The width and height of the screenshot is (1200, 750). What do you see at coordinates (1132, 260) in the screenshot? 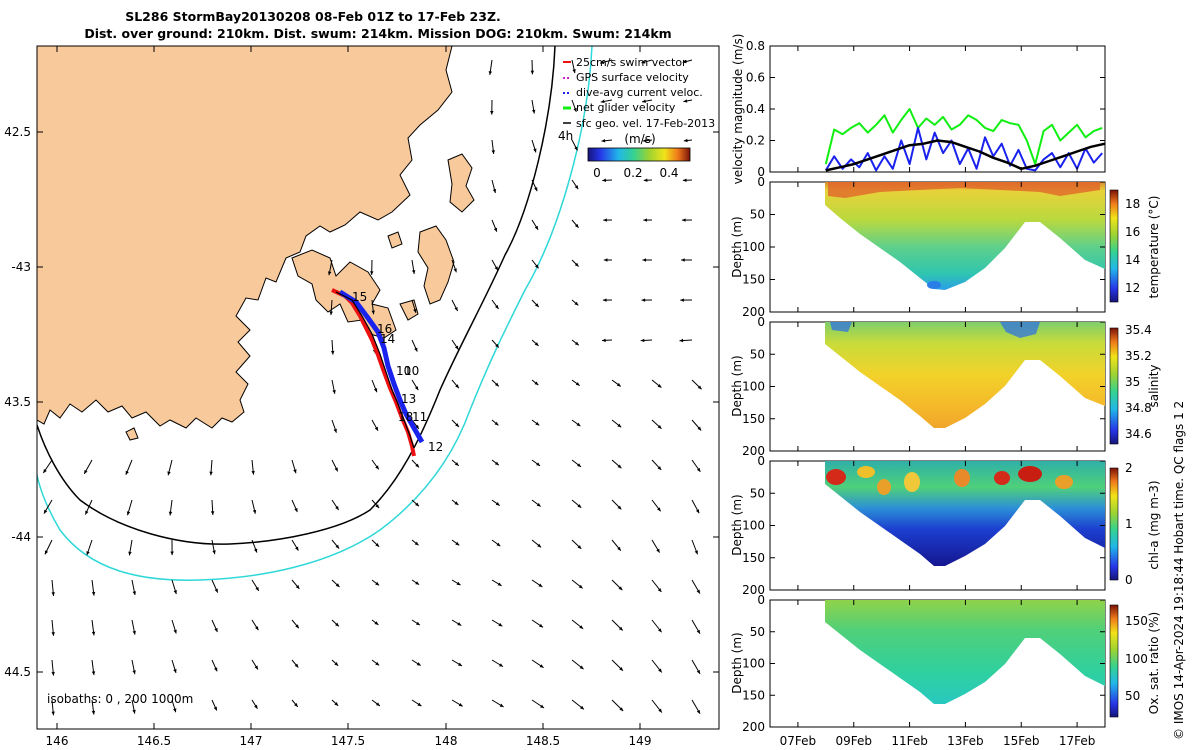
I see `temperature-cbar-tick: 14` at bounding box center [1132, 260].